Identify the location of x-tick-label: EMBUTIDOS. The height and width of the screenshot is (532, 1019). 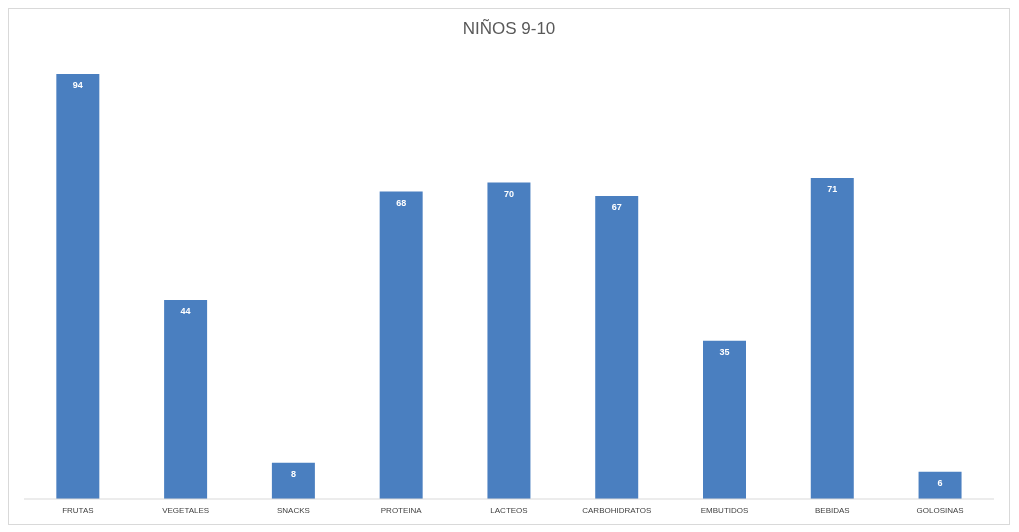
(724, 510).